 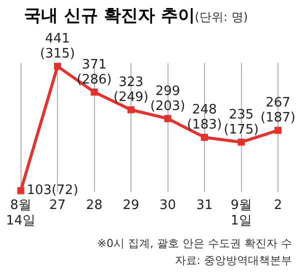 I want to click on data-label: 248 (183), so click(x=204, y=117).